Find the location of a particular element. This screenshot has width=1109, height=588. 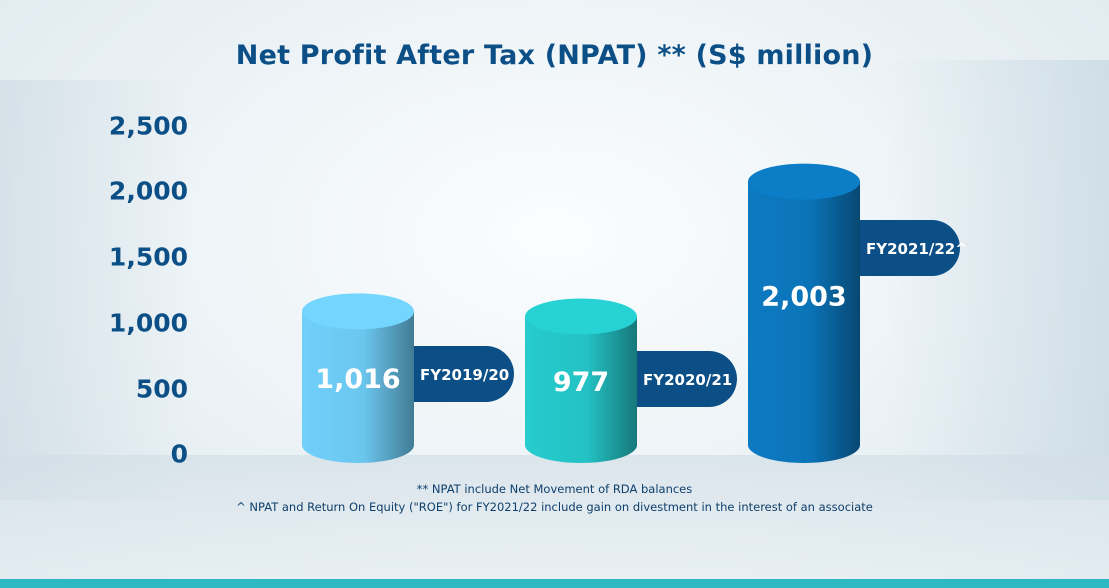

bar-1: FY2019/20 1,016 is located at coordinates (408, 378).